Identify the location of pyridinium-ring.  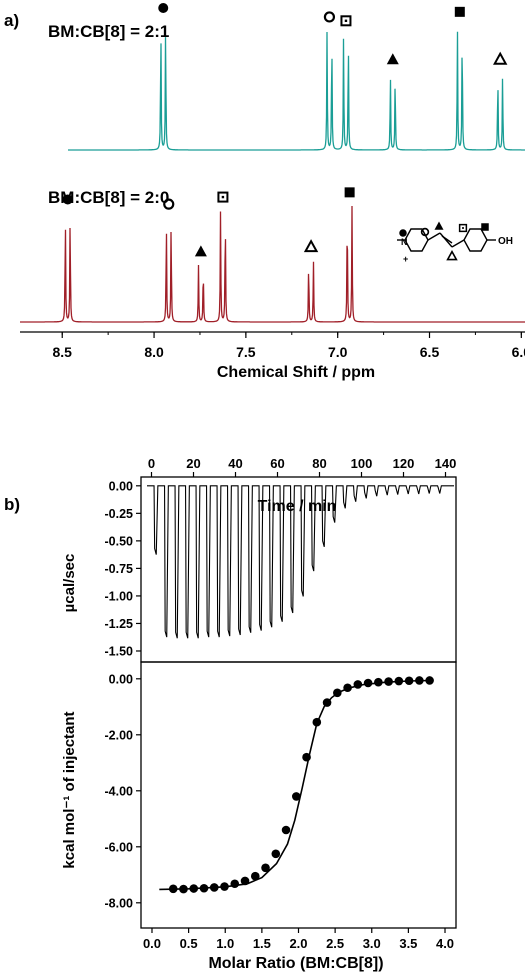
(416, 240).